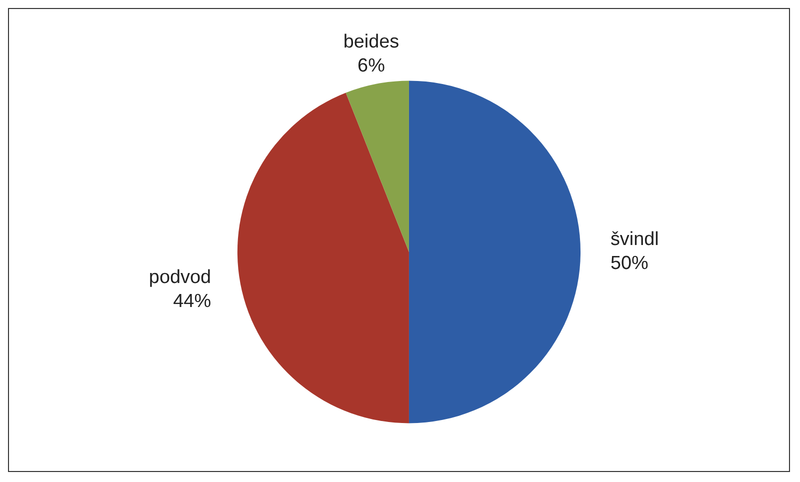  I want to click on data-label: 6%, so click(372, 66).